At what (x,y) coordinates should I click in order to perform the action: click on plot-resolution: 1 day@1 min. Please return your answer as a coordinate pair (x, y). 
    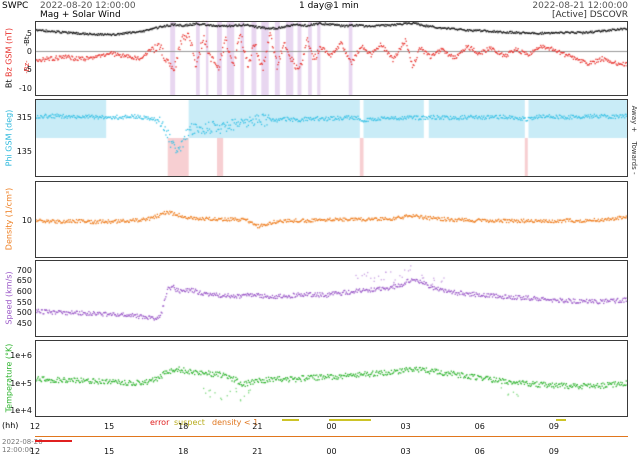
    Looking at the image, I should click on (329, 6).